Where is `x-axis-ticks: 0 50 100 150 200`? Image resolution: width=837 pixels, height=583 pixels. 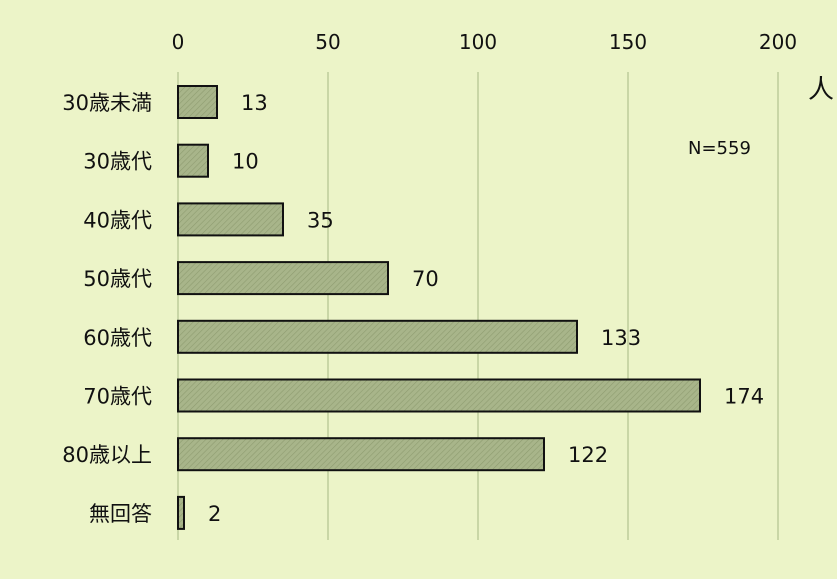
x-axis-ticks: 0 50 100 150 200 is located at coordinates (484, 42).